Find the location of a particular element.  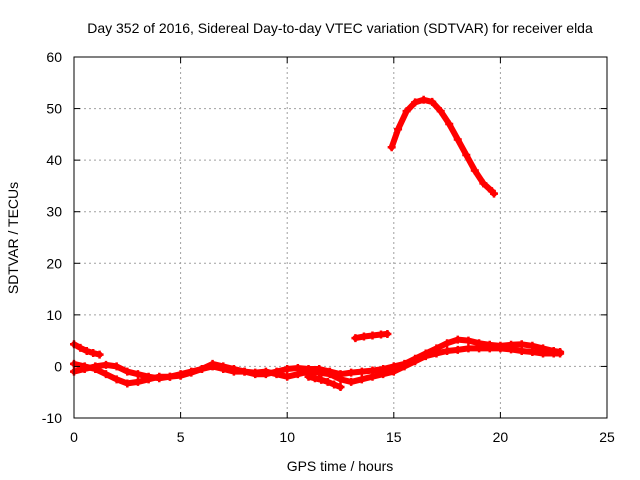

series-low-d is located at coordinates (324, 382).